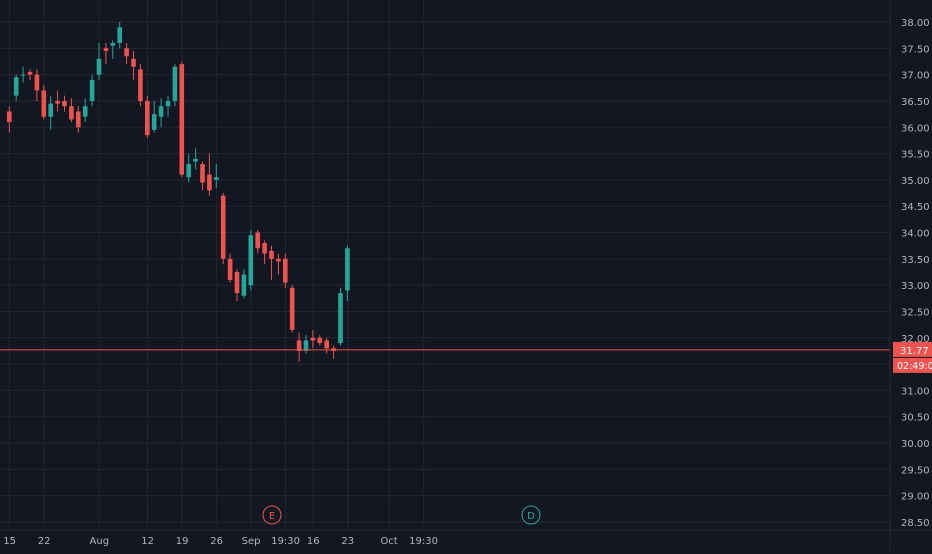  Describe the element at coordinates (915, 128) in the screenshot. I see `price-tick-label: 36.00` at that location.